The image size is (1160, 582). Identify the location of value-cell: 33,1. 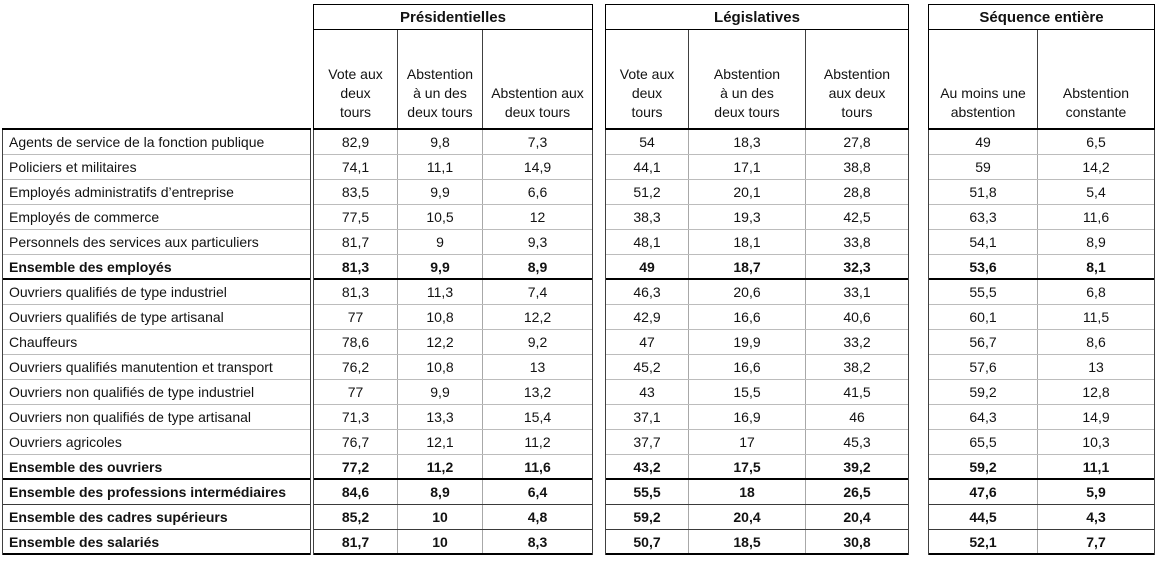
(857, 292).